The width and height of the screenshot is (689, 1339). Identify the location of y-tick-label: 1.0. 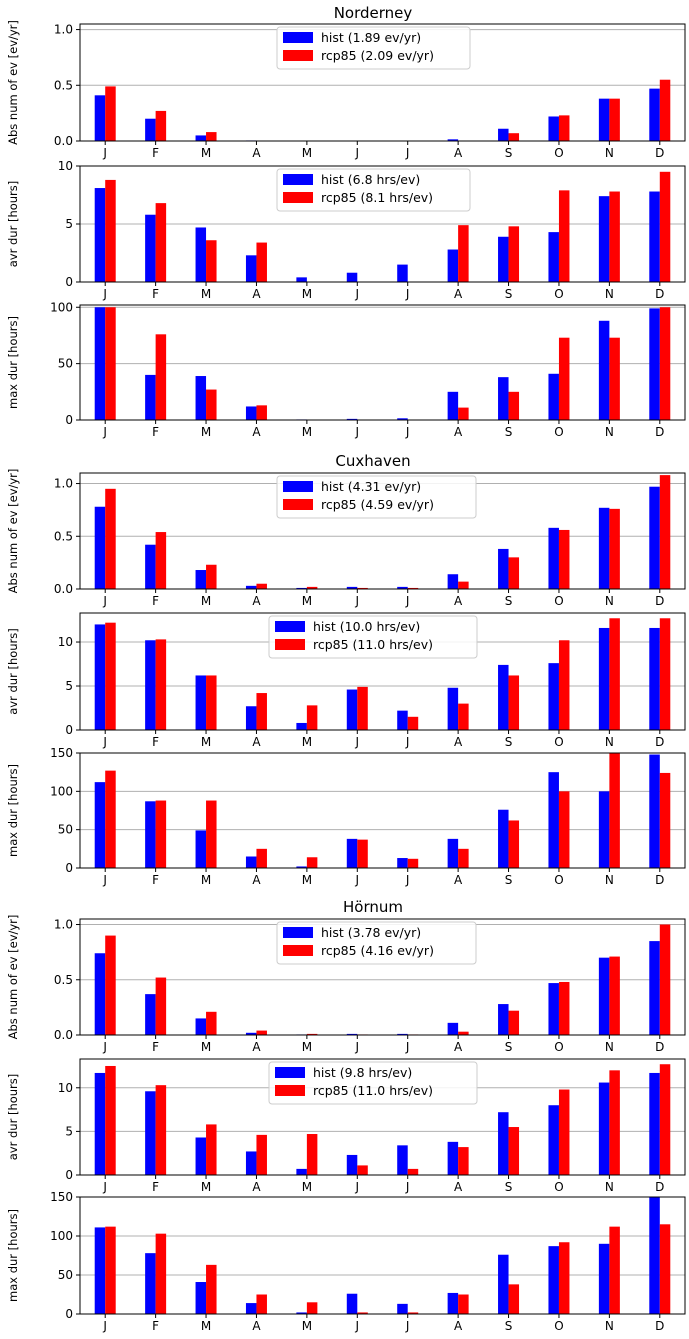
(63, 484).